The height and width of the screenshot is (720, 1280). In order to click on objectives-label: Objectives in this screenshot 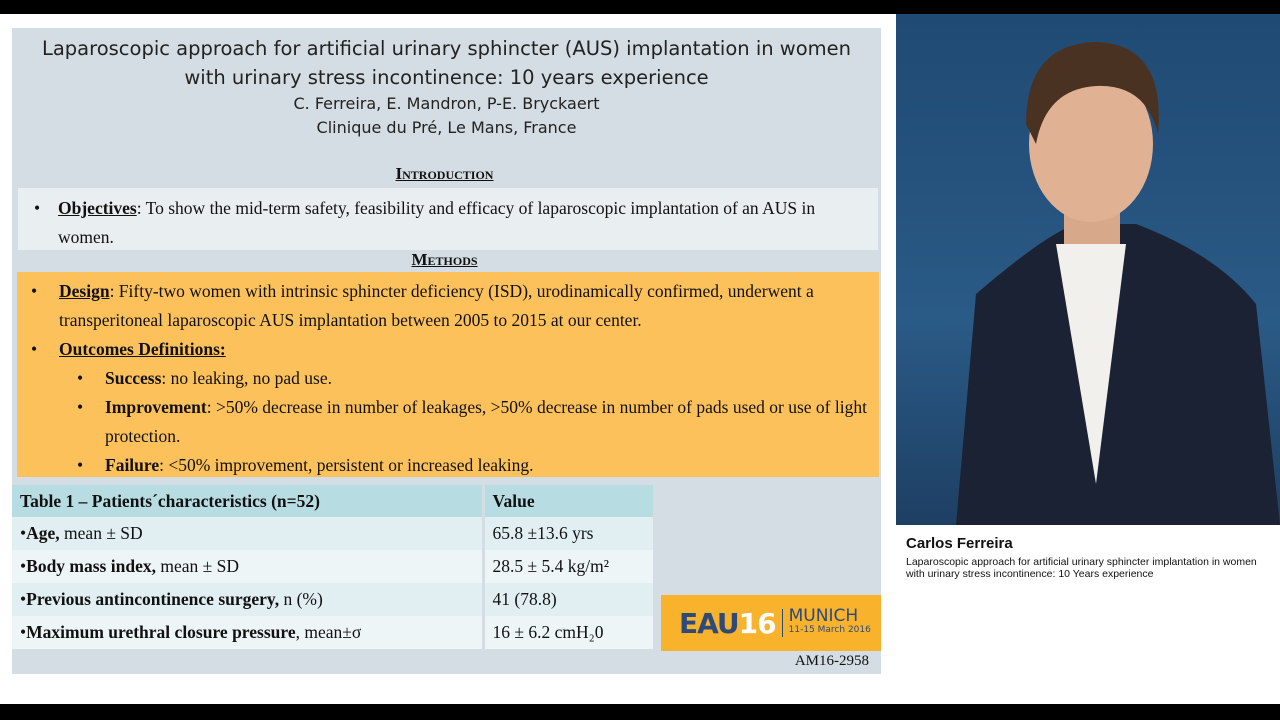, I will do `click(97, 208)`.